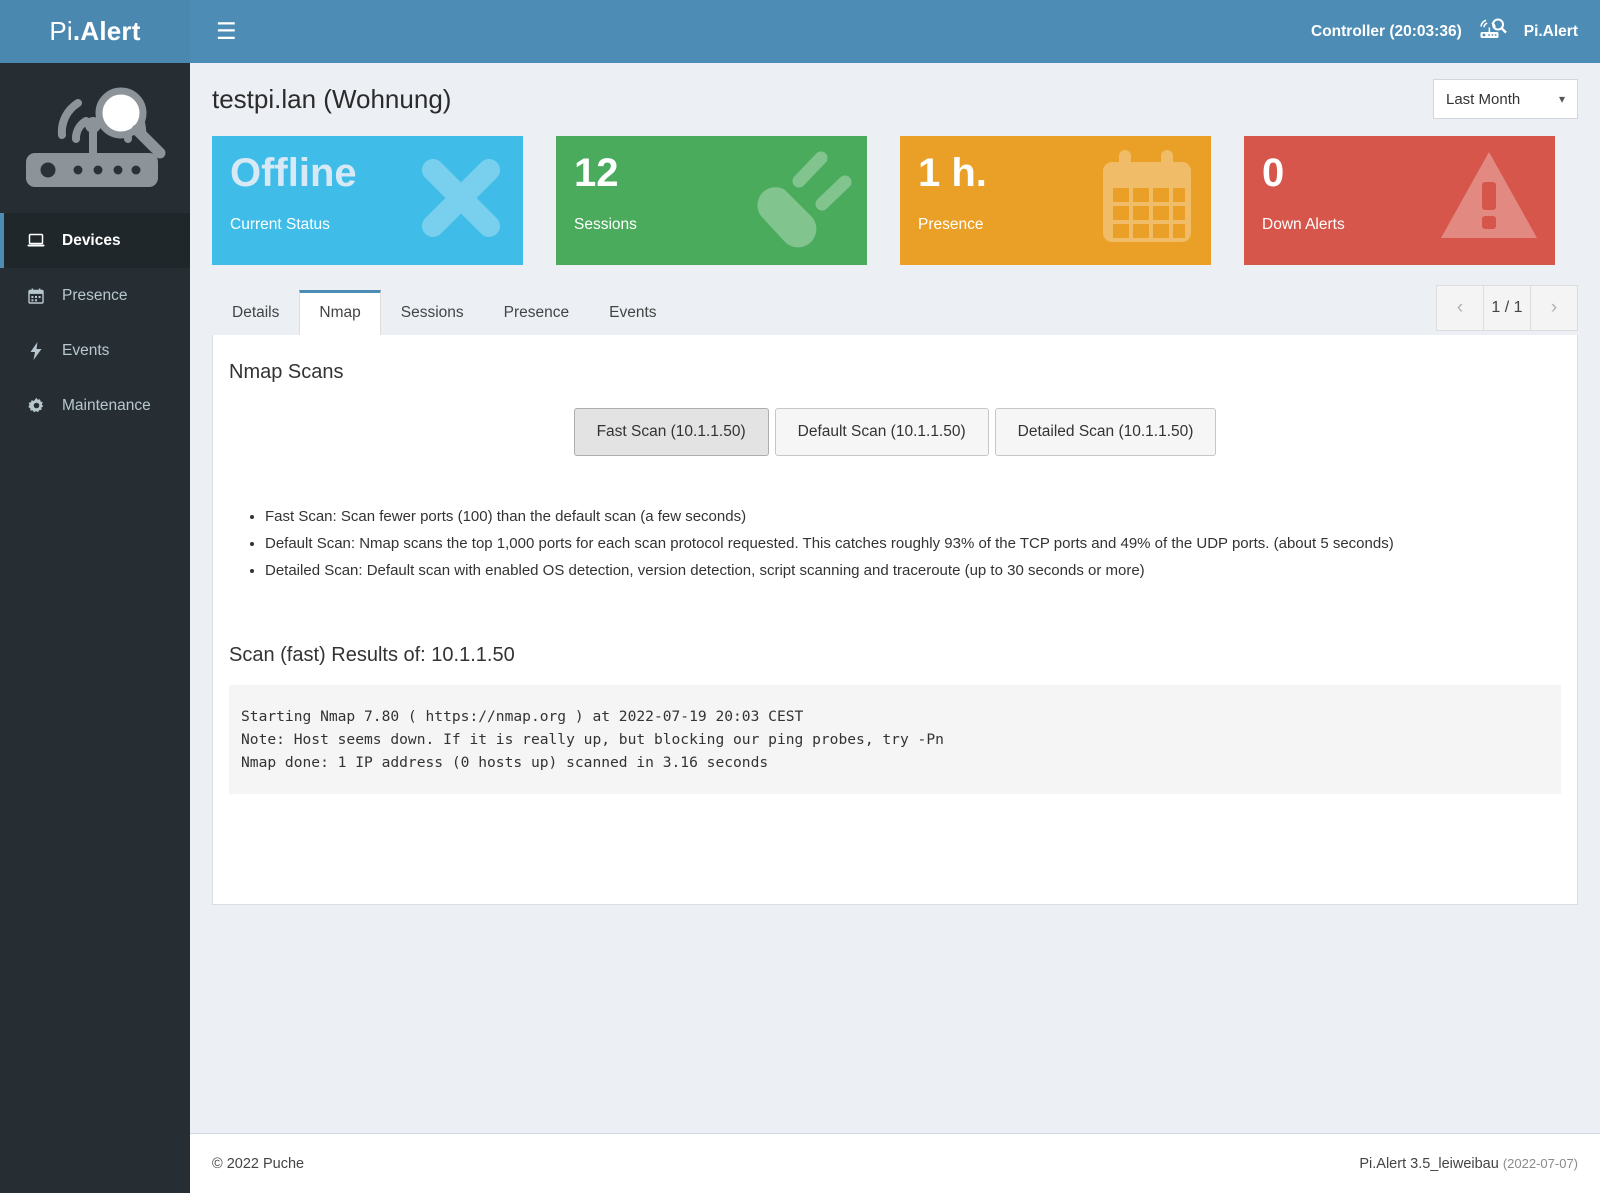 The width and height of the screenshot is (1600, 1193). What do you see at coordinates (106, 405) in the screenshot?
I see `sidebar-item-label: Maintenance` at bounding box center [106, 405].